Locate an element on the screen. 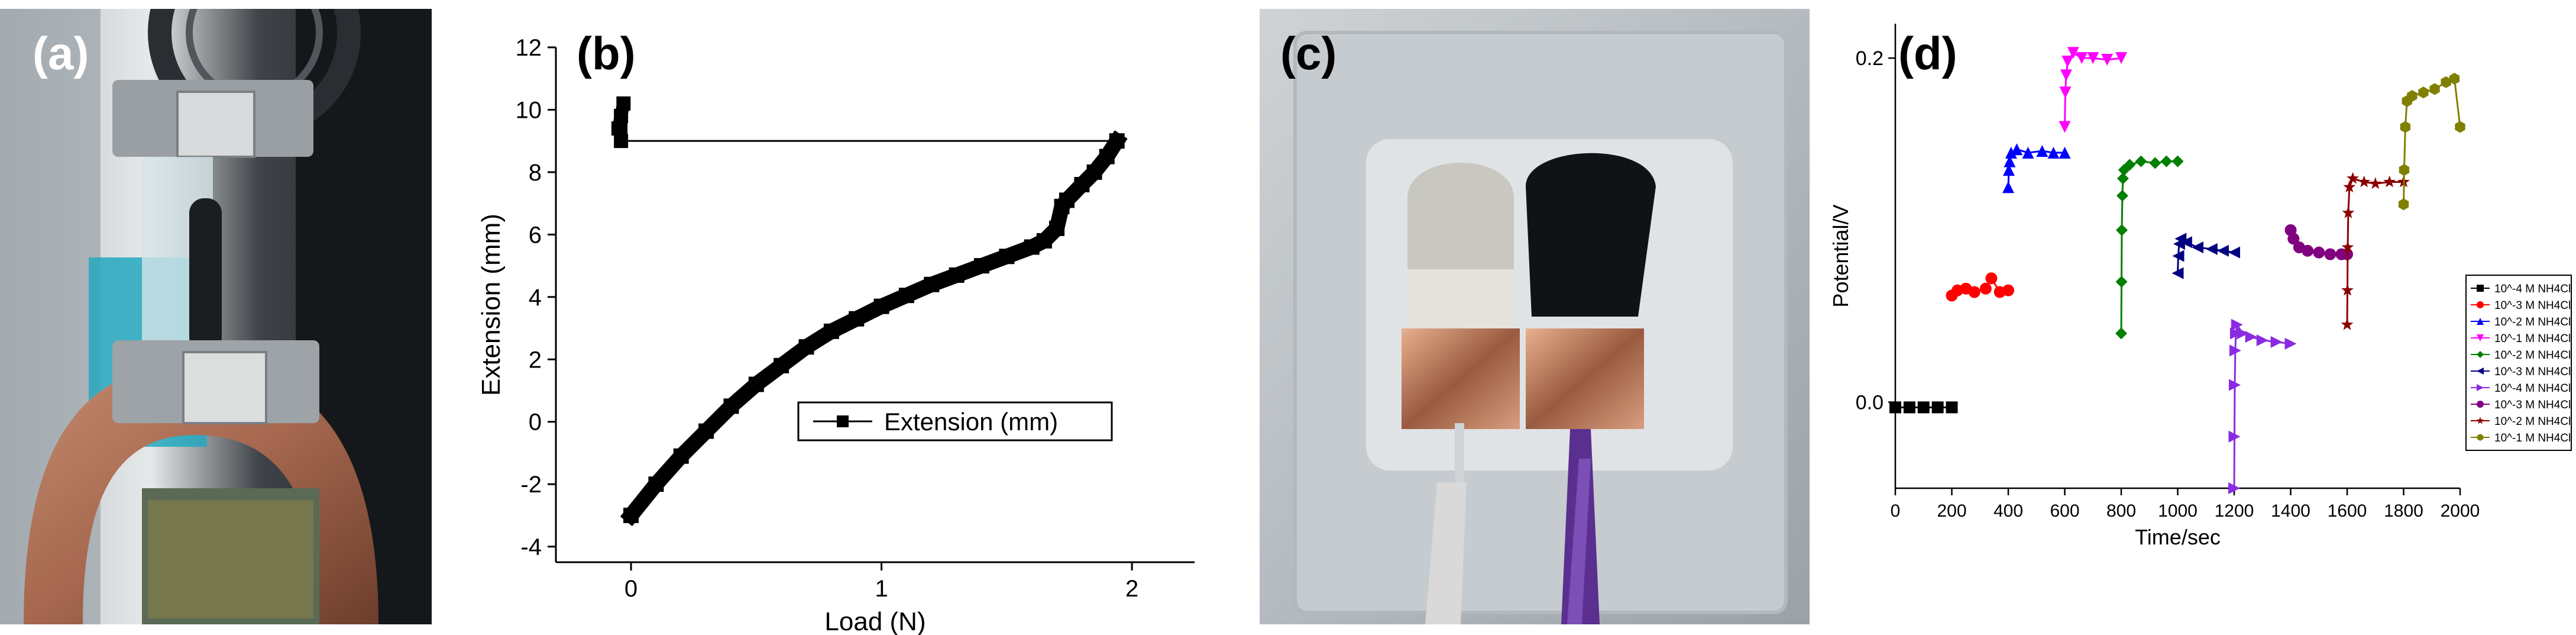  y-tick-label: 10 is located at coordinates (529, 110).